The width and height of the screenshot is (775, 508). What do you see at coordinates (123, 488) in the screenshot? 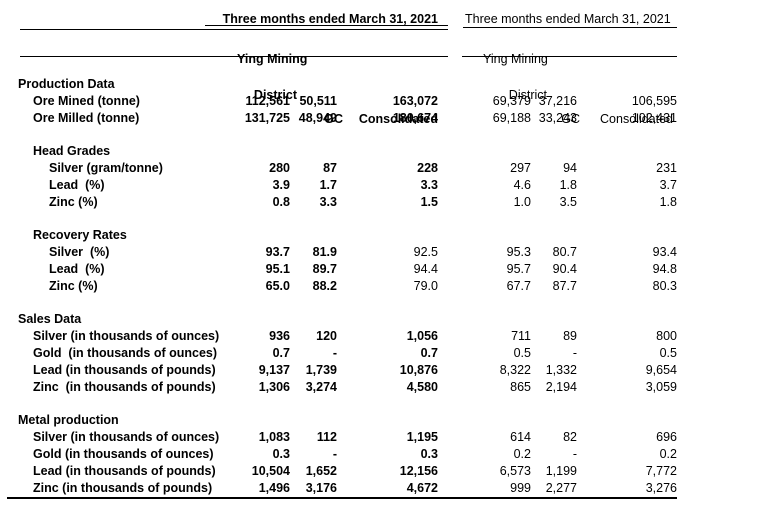
I see `row-label: Zinc (in thousands of pounds)` at bounding box center [123, 488].